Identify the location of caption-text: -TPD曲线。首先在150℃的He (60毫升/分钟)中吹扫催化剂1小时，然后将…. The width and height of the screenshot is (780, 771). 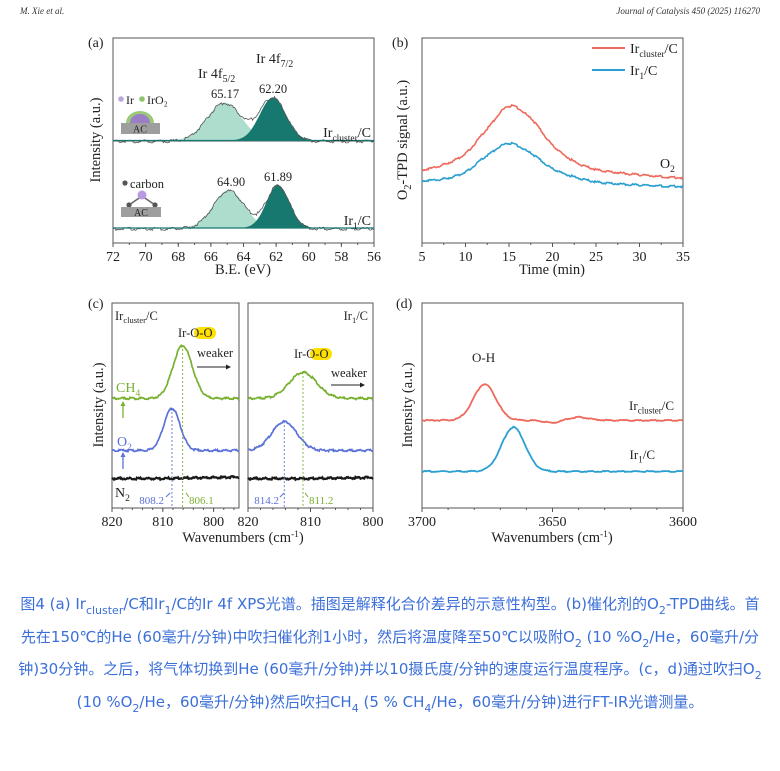
(390, 620).